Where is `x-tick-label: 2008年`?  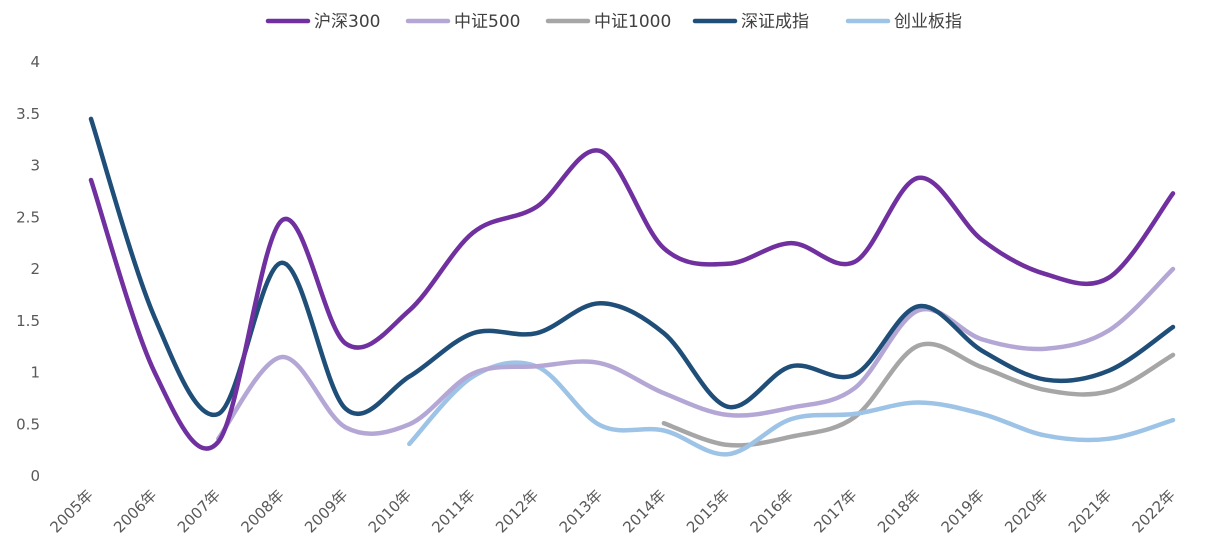 x-tick-label: 2008年 is located at coordinates (262, 511).